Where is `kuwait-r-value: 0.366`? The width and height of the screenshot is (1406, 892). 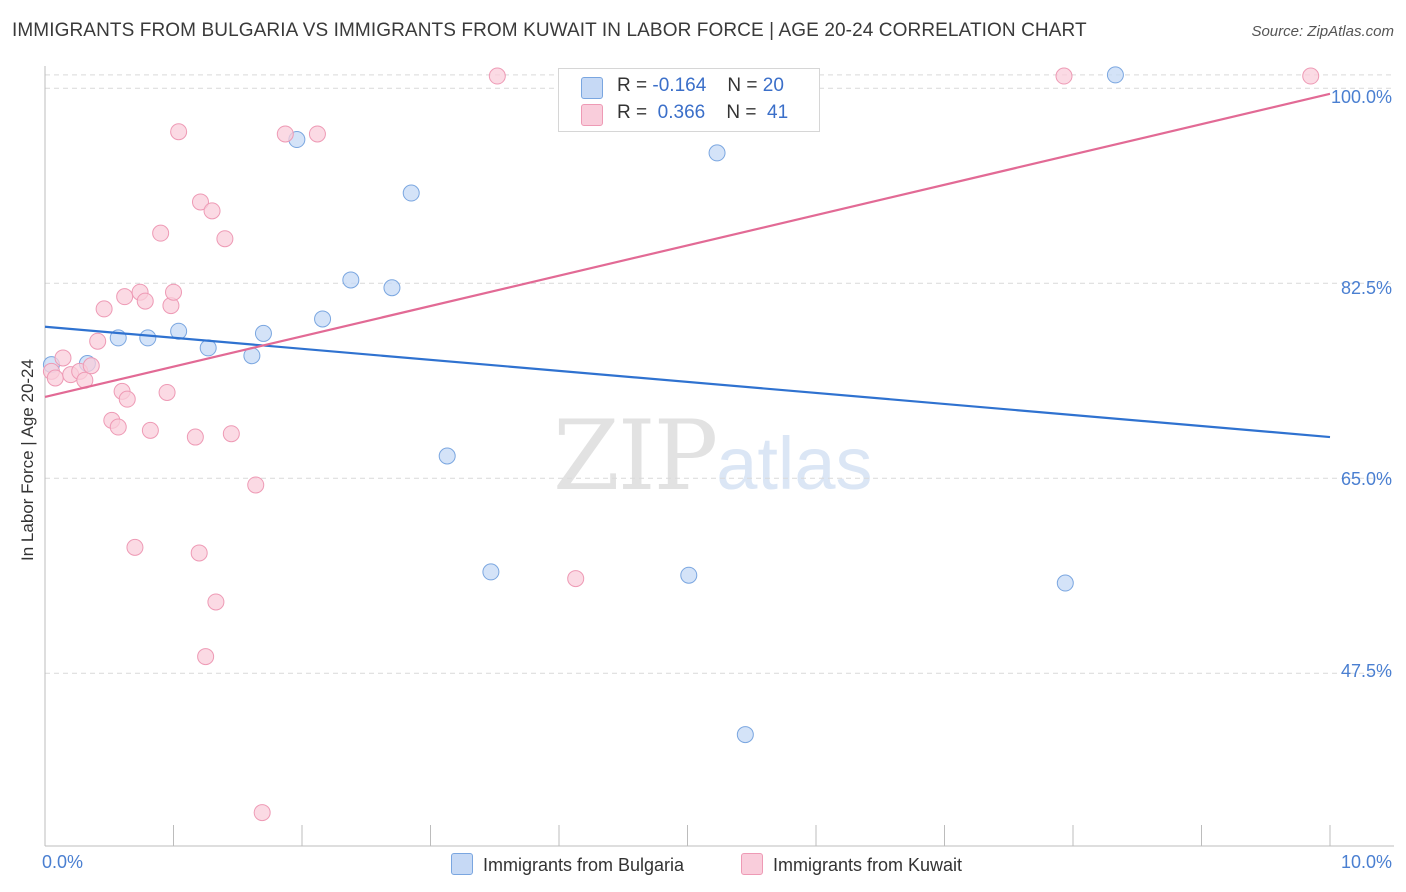
kuwait-r-value: 0.366 is located at coordinates (681, 112).